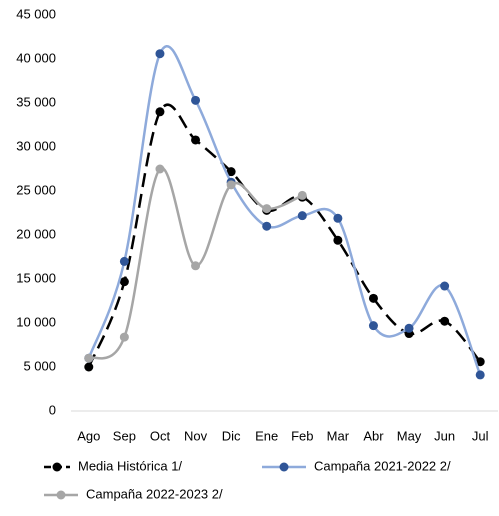 The height and width of the screenshot is (516, 499). Describe the element at coordinates (36, 189) in the screenshot. I see `y-tick-label: 25 000` at that location.